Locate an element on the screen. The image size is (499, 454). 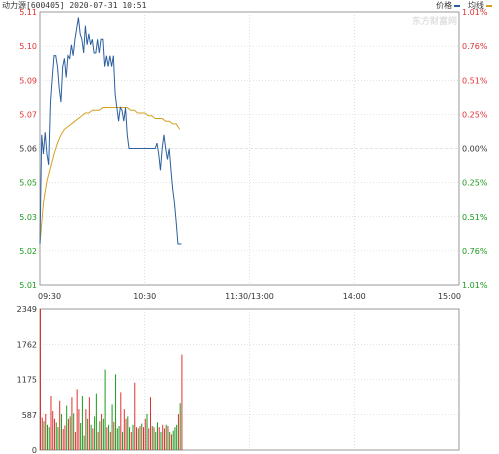
volume-y-tick-label: 2349 is located at coordinates (27, 309).